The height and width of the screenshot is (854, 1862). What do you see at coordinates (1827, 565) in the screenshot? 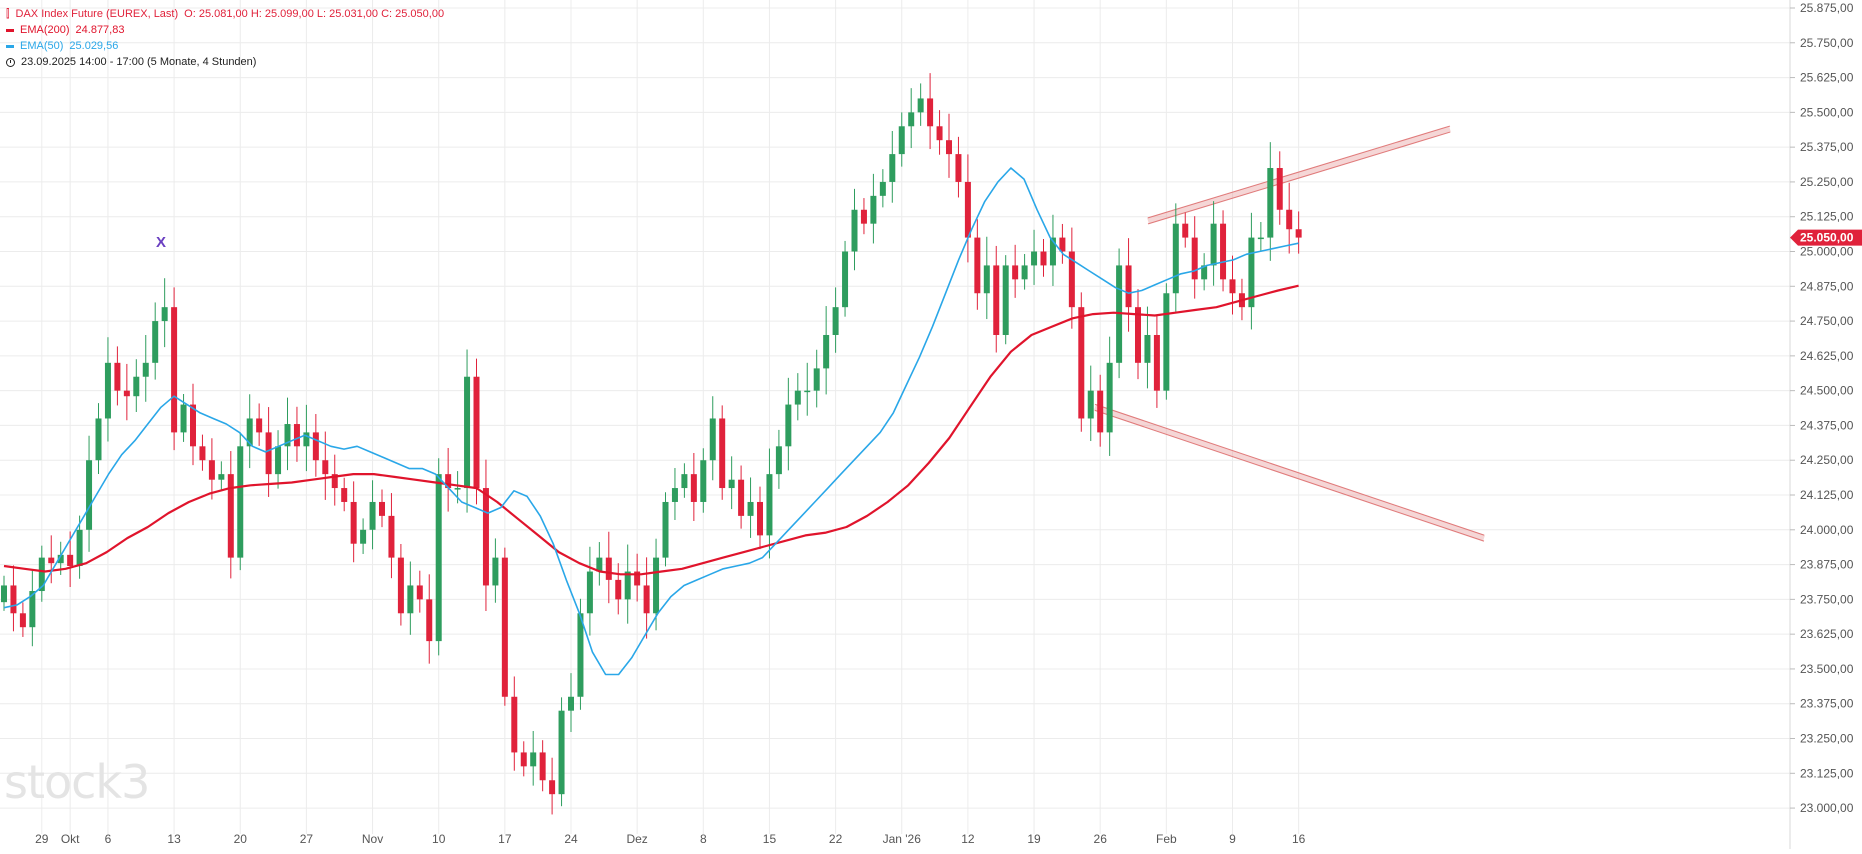
I see `y-tick-label: 23.875,00` at bounding box center [1827, 565].